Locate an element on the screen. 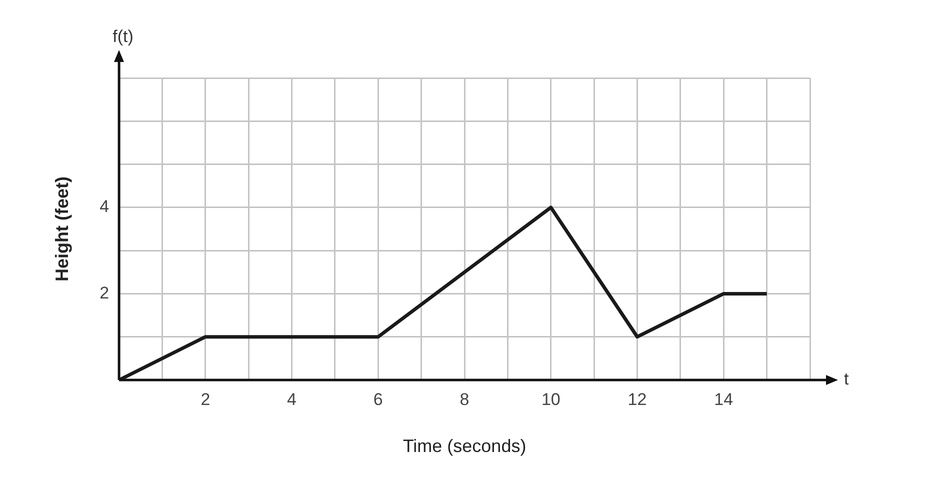 The height and width of the screenshot is (490, 928). x-tick-label: 10 is located at coordinates (550, 399).